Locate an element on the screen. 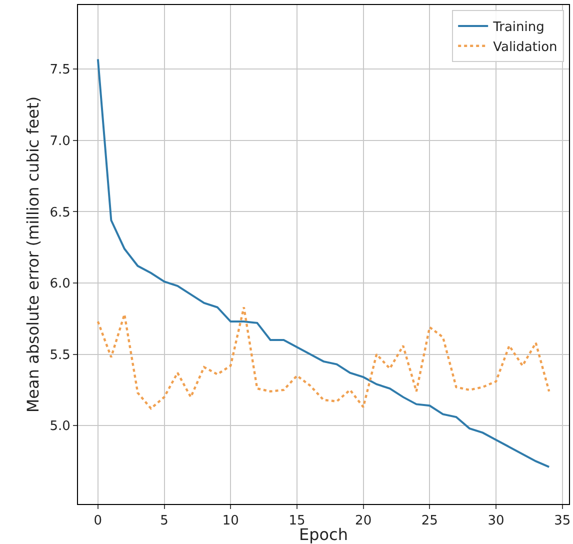 The width and height of the screenshot is (573, 544). x-tick-label: 25 is located at coordinates (429, 521).